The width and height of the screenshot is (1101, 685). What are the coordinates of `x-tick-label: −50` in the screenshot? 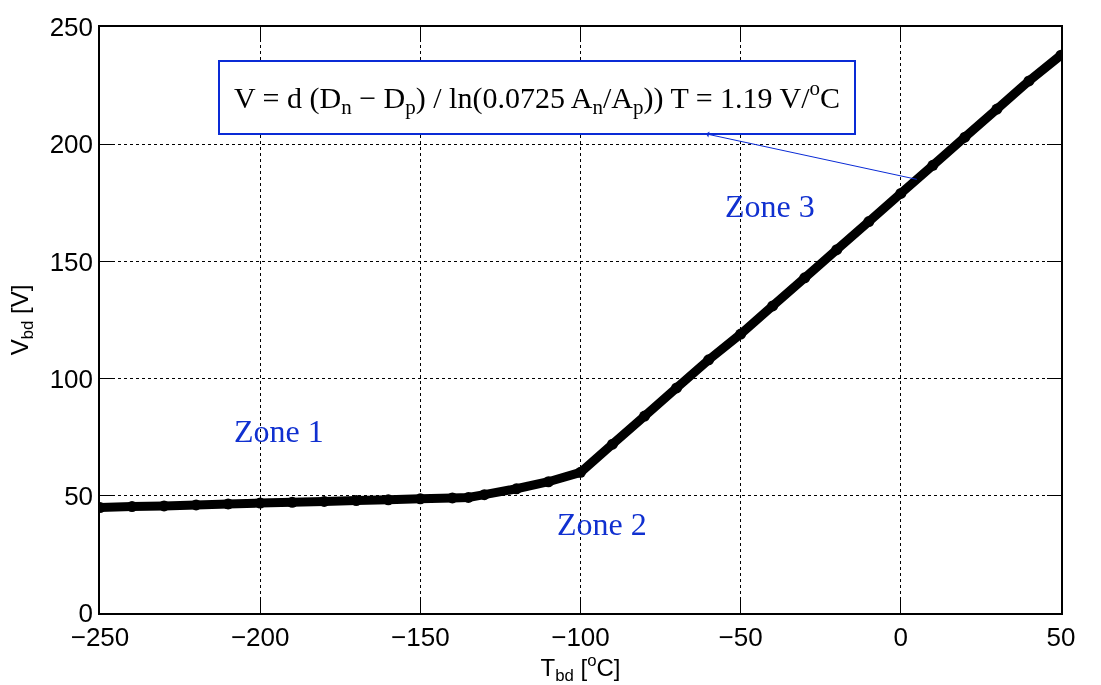 It's located at (740, 636).